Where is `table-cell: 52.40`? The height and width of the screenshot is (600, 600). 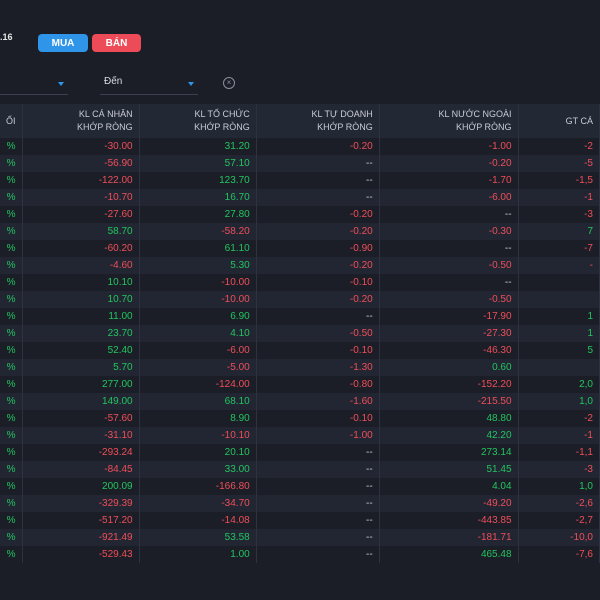
table-cell: 52.40 is located at coordinates (81, 350).